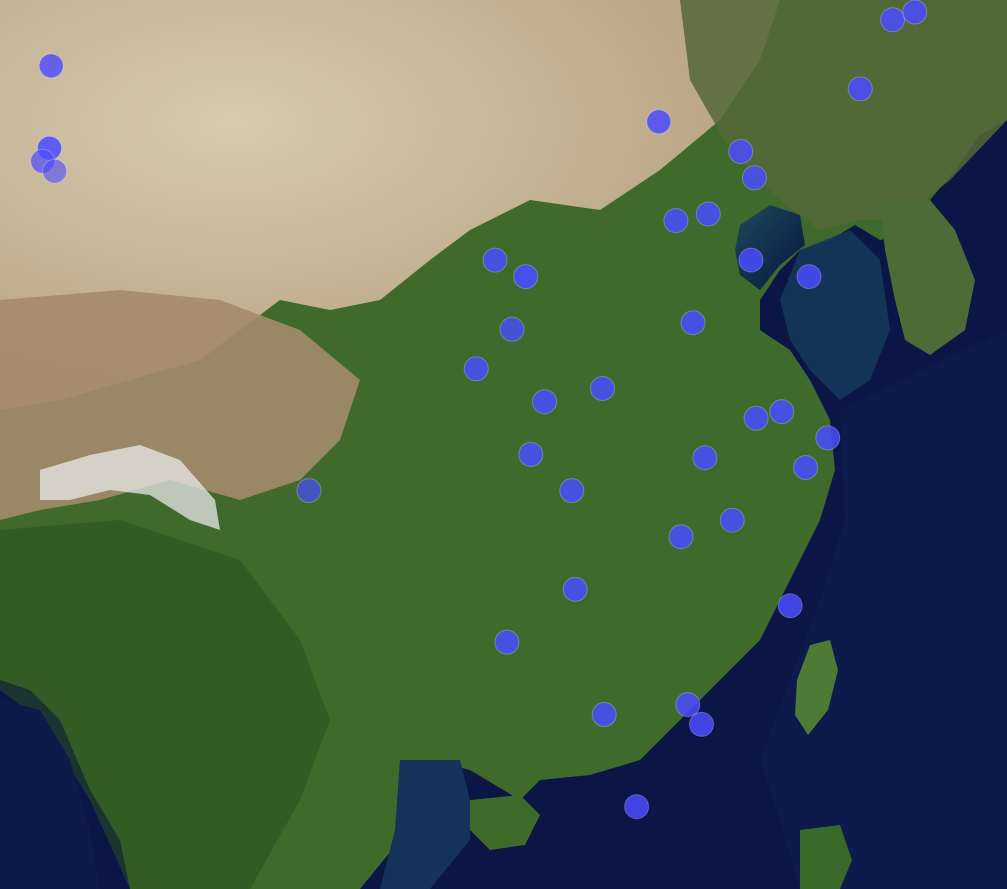 This screenshot has height=889, width=1007. Describe the element at coordinates (165, 704) in the screenshot. I see `land-forest-south` at that location.